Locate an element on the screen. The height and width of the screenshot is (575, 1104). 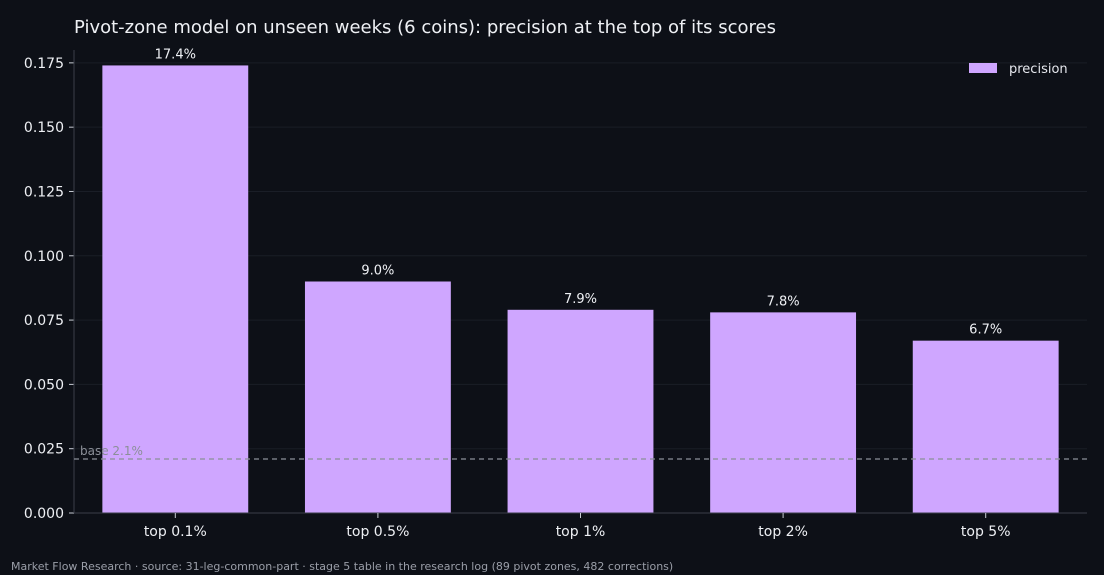
bar-data-label: 6.7% is located at coordinates (985, 330).